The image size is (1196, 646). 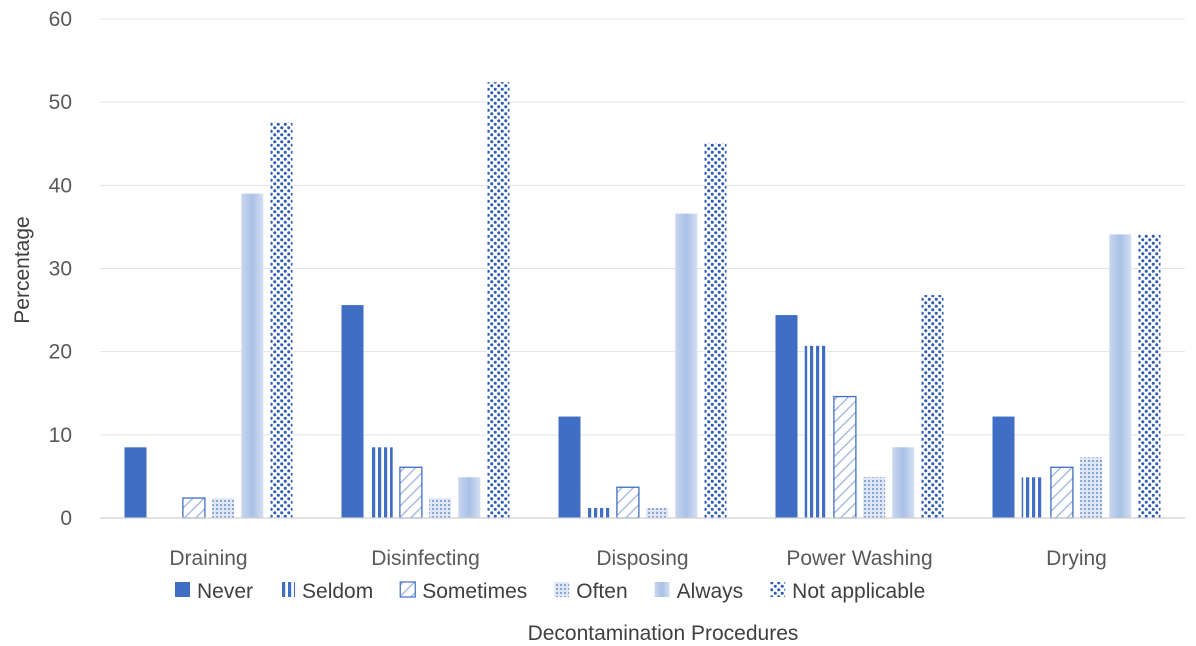 I want to click on legend-label: Always, so click(x=710, y=591).